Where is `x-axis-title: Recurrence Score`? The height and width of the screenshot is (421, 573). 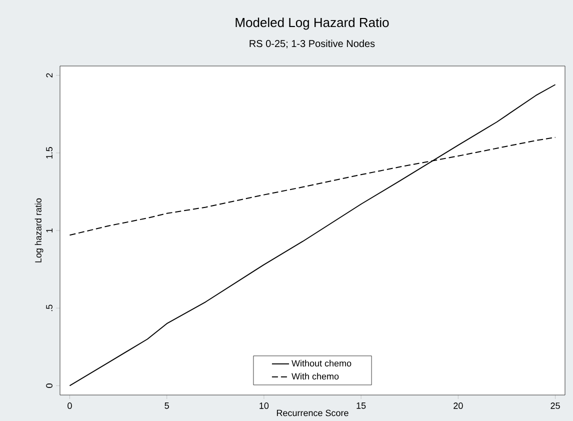
x-axis-title: Recurrence Score is located at coordinates (312, 413).